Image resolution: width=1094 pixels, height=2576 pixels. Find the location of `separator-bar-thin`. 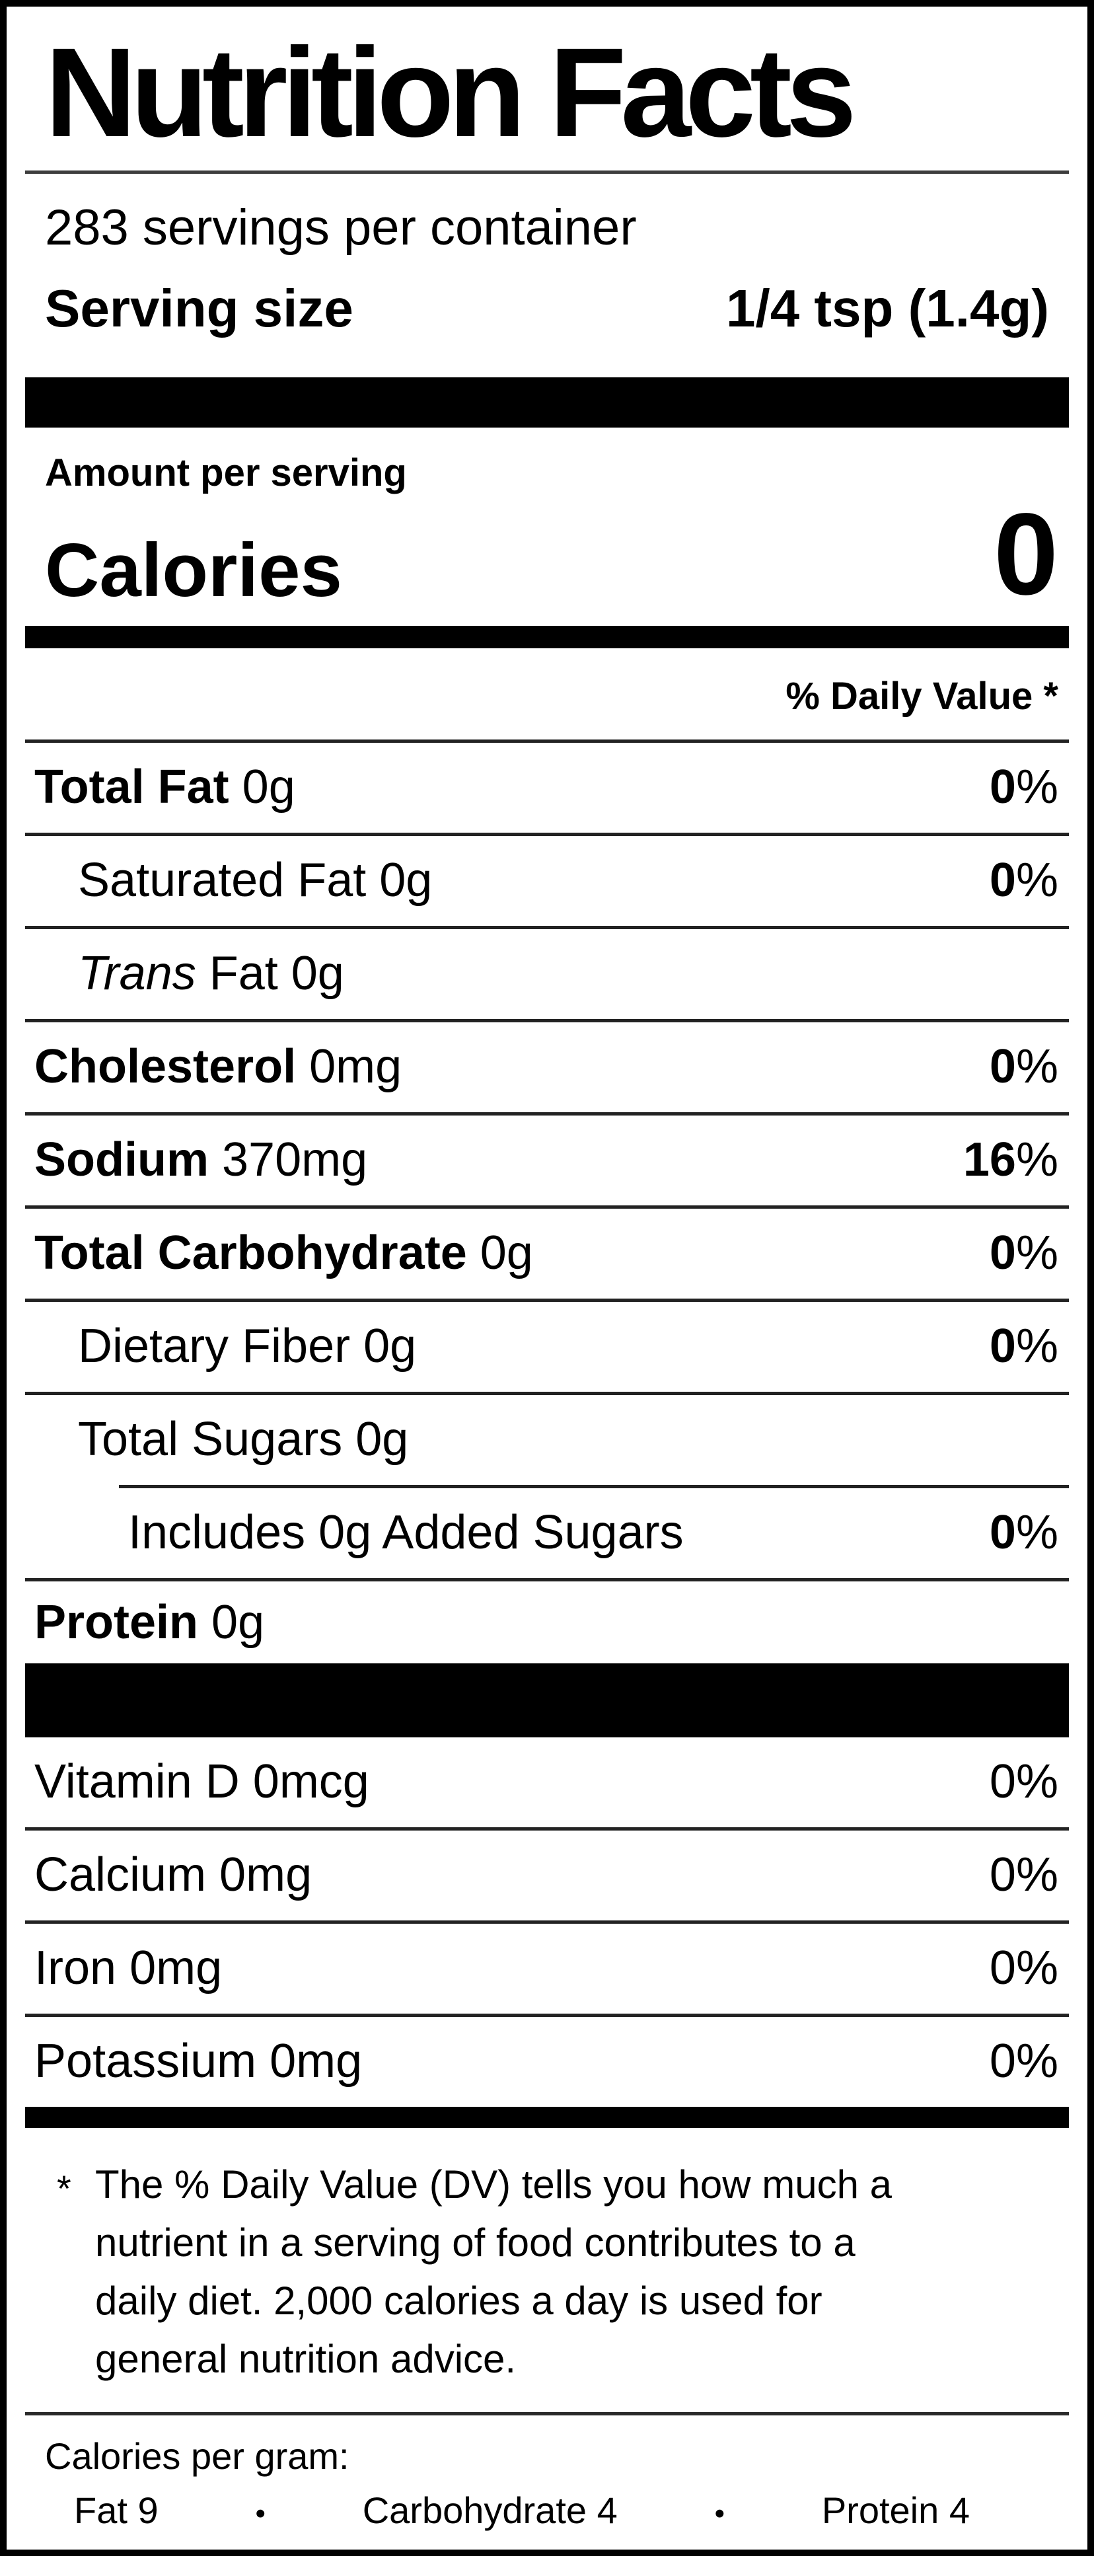

separator-bar-thin is located at coordinates (547, 2117).